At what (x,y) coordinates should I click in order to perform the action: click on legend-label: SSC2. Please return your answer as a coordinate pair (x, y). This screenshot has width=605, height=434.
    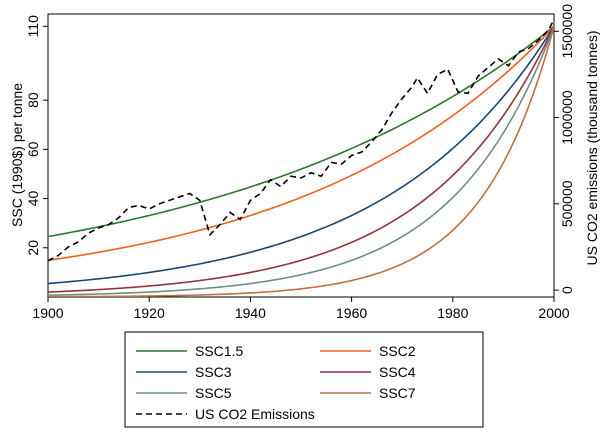
    Looking at the image, I should click on (397, 351).